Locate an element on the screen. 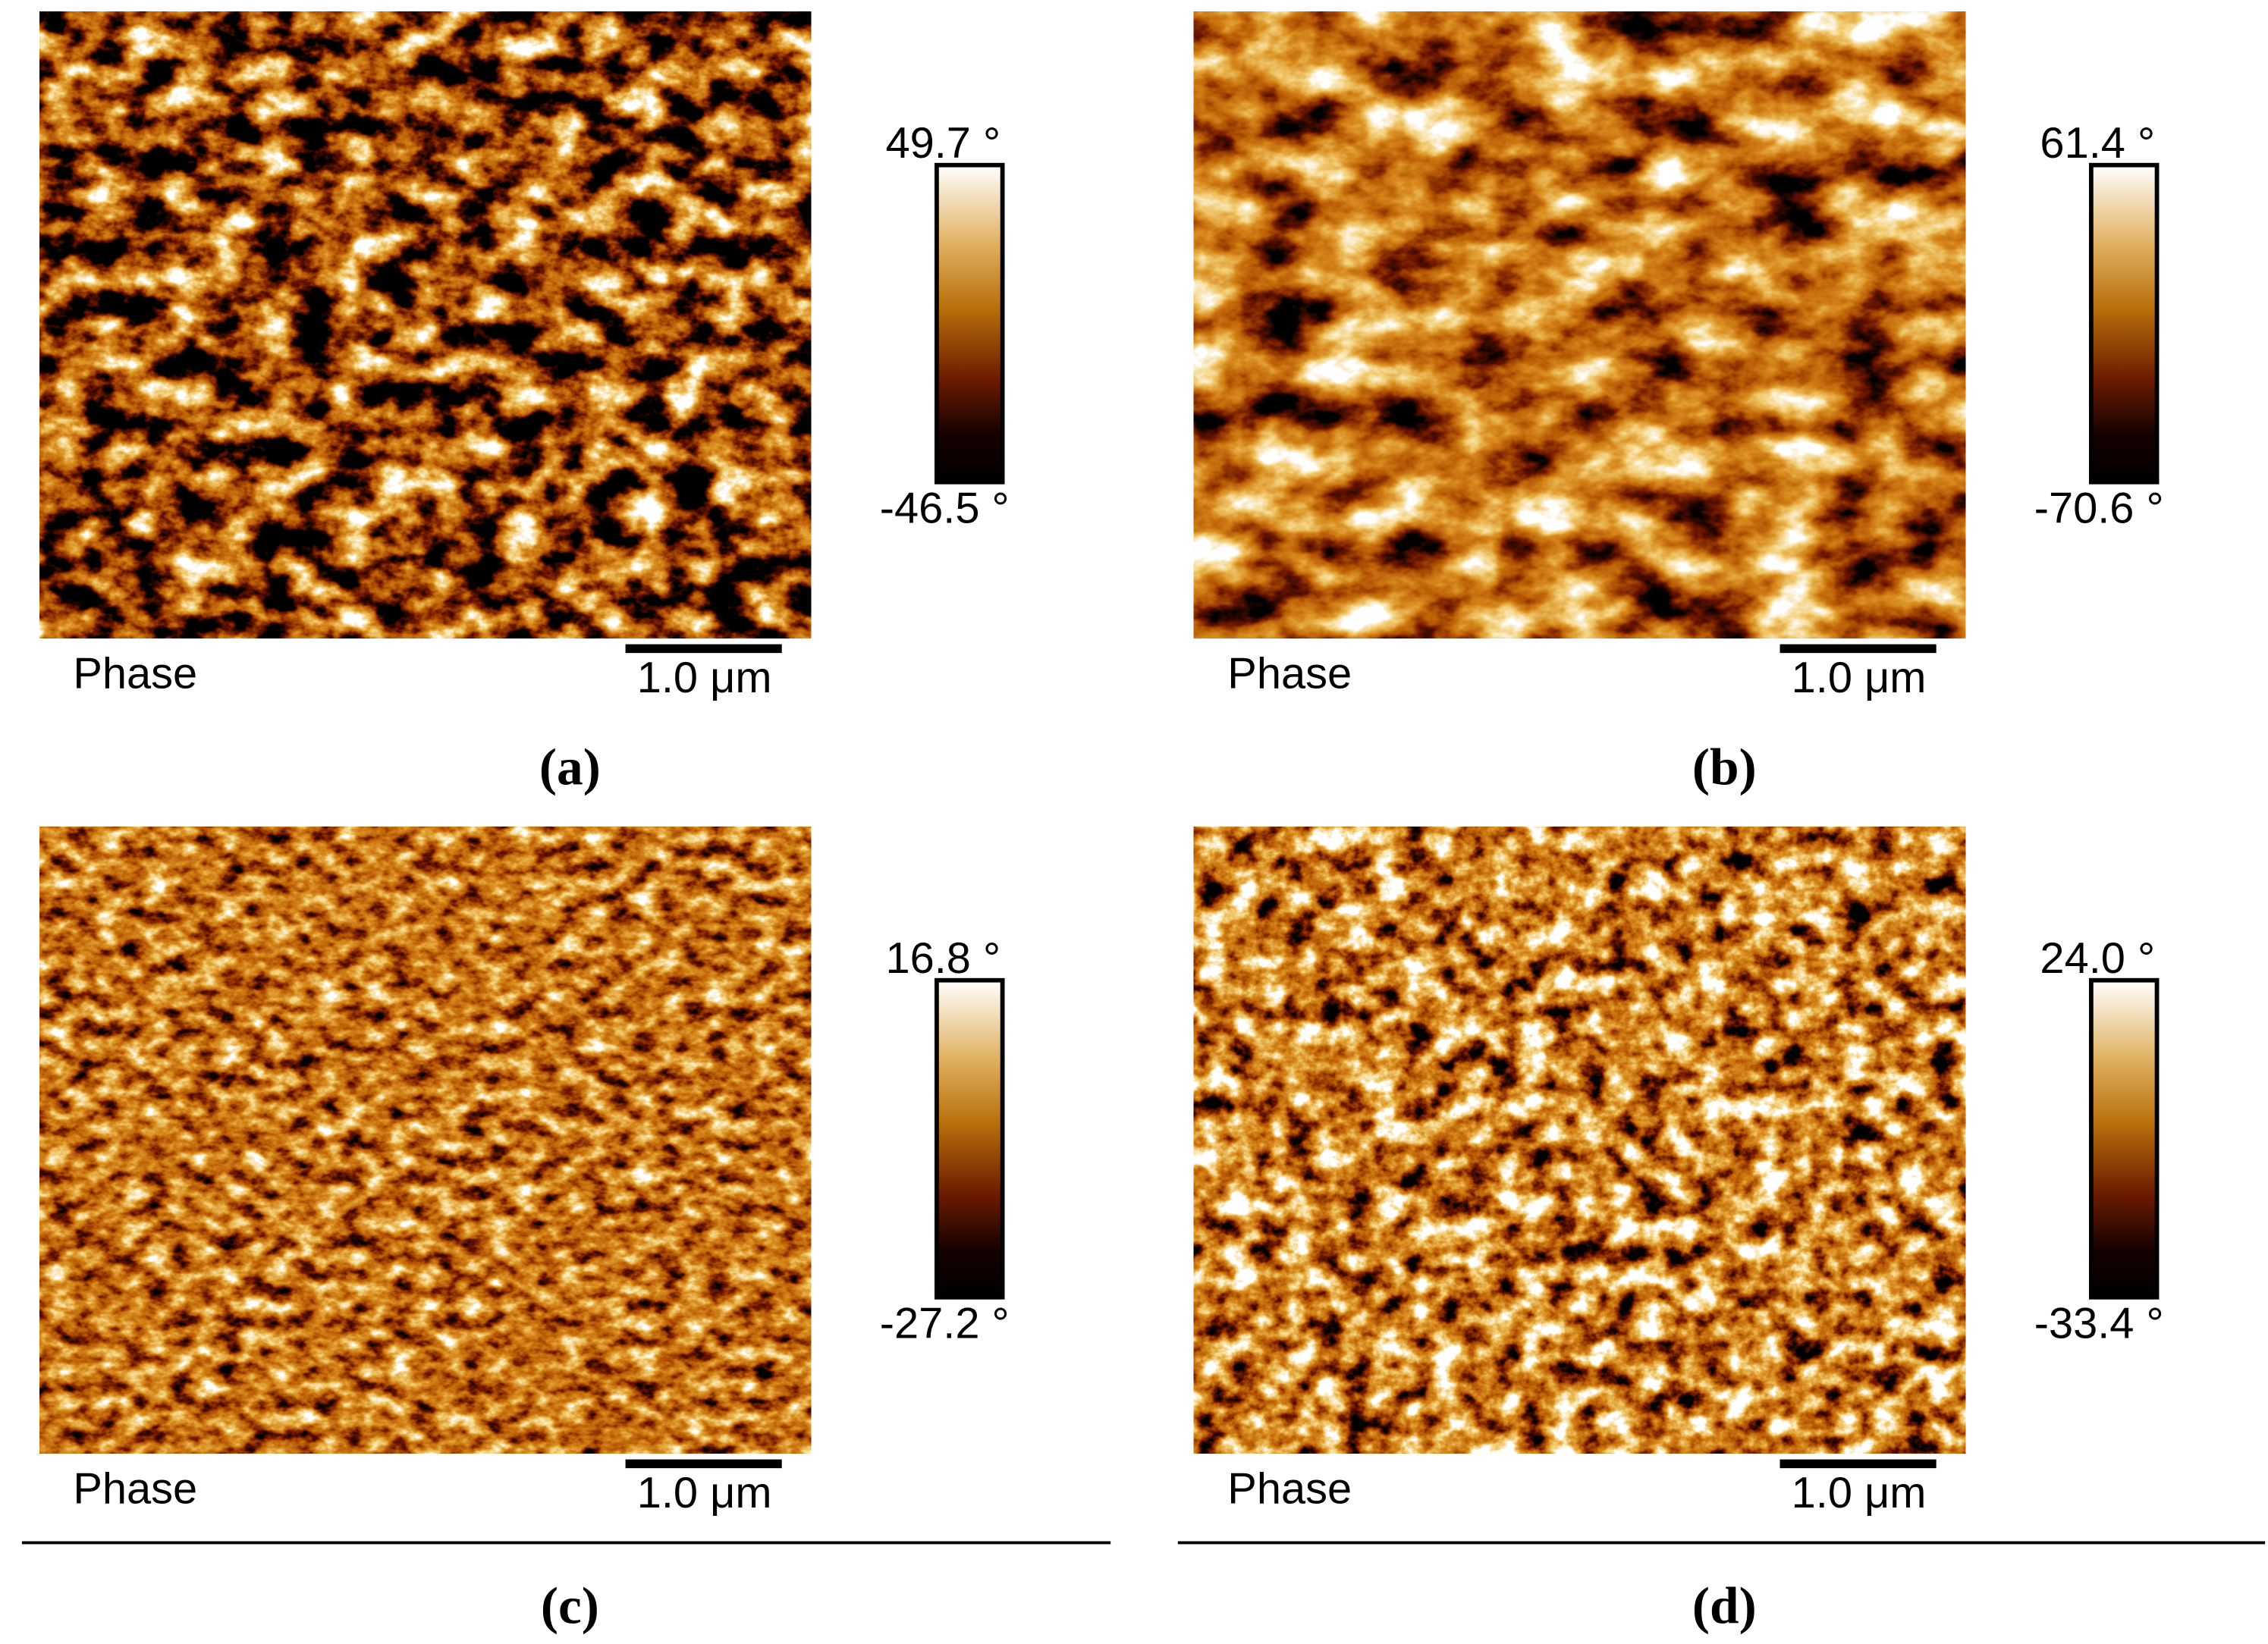 This screenshot has width=2268, height=1644. colorbar-max-label: 24.0 ° is located at coordinates (2097, 958).